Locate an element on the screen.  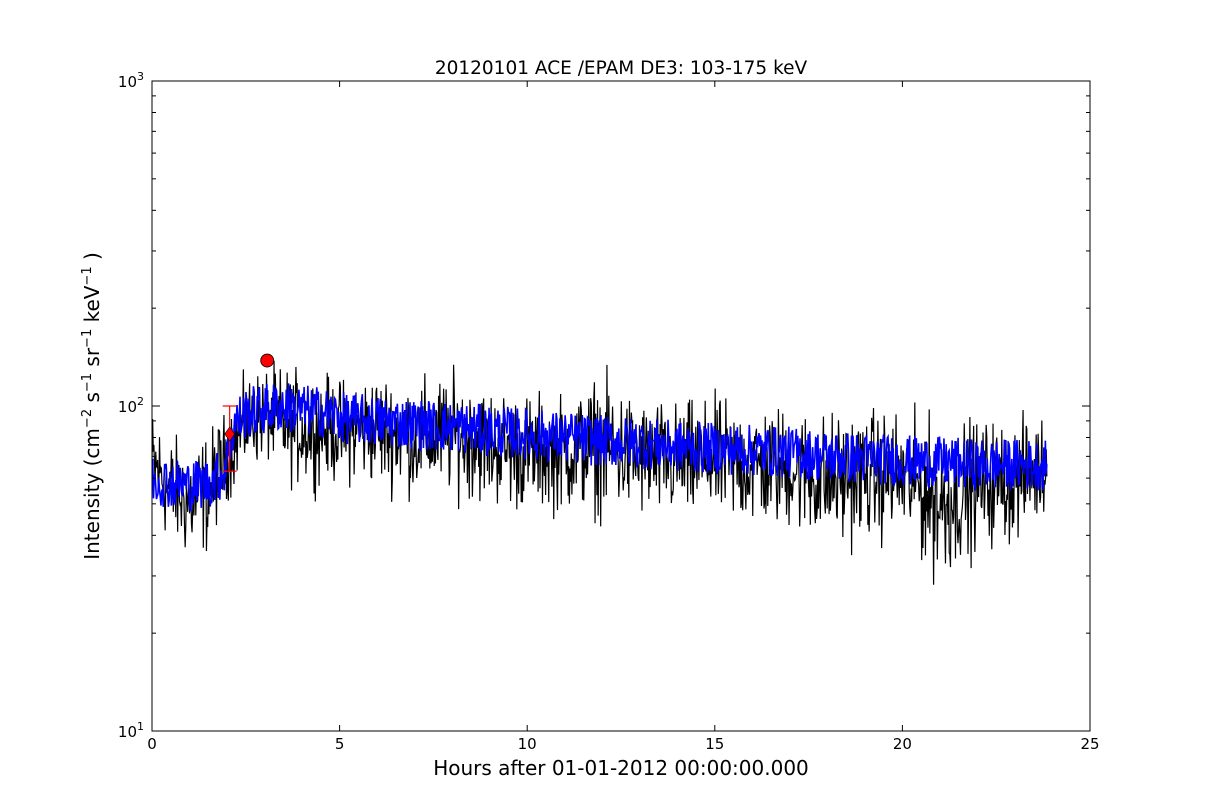
y-tick-label: 10¹ is located at coordinates (131, 730).